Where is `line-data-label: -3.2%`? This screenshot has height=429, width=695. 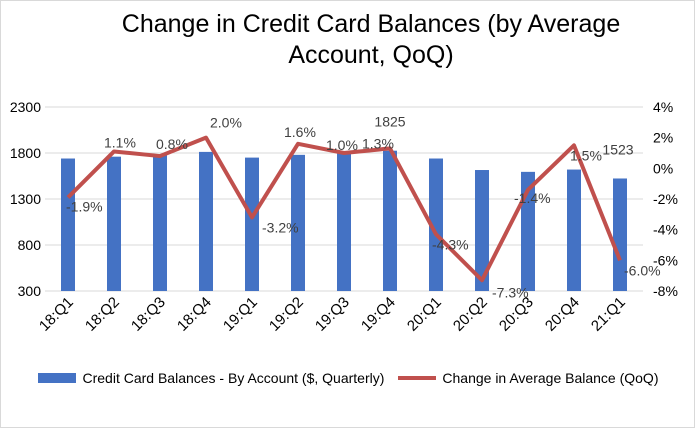
line-data-label: -3.2% is located at coordinates (280, 227).